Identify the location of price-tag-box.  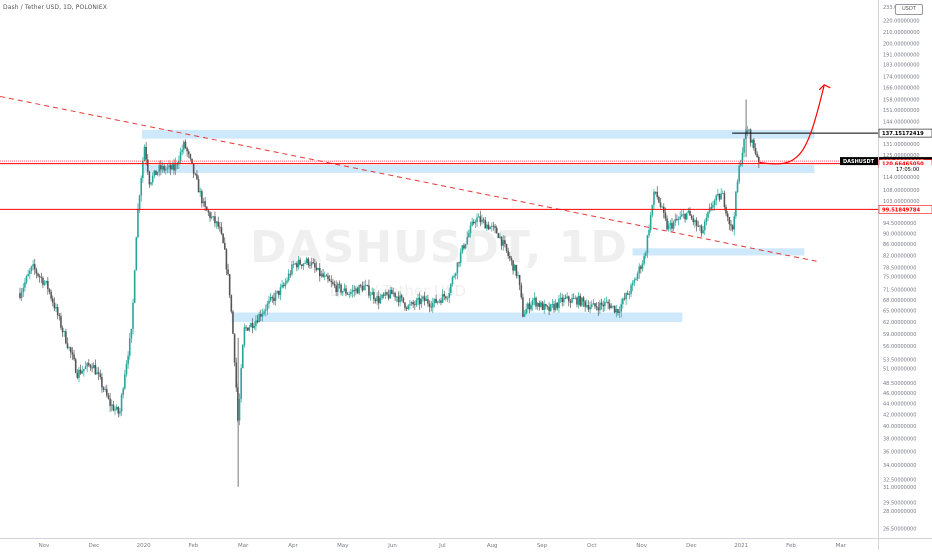
(905, 133).